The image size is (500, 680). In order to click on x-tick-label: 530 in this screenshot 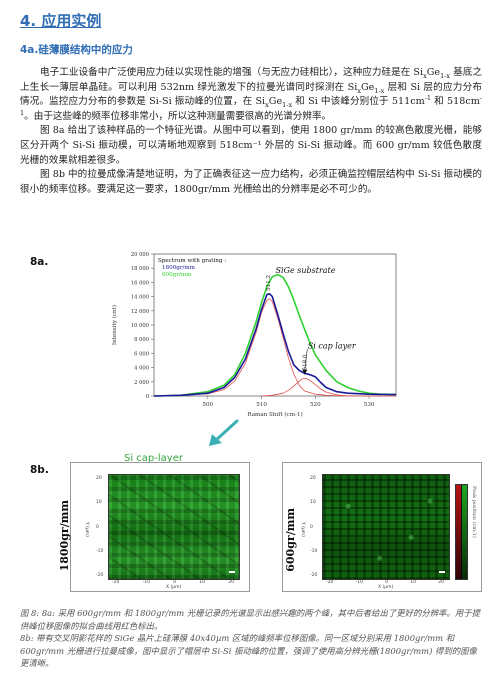, I will do `click(369, 405)`.